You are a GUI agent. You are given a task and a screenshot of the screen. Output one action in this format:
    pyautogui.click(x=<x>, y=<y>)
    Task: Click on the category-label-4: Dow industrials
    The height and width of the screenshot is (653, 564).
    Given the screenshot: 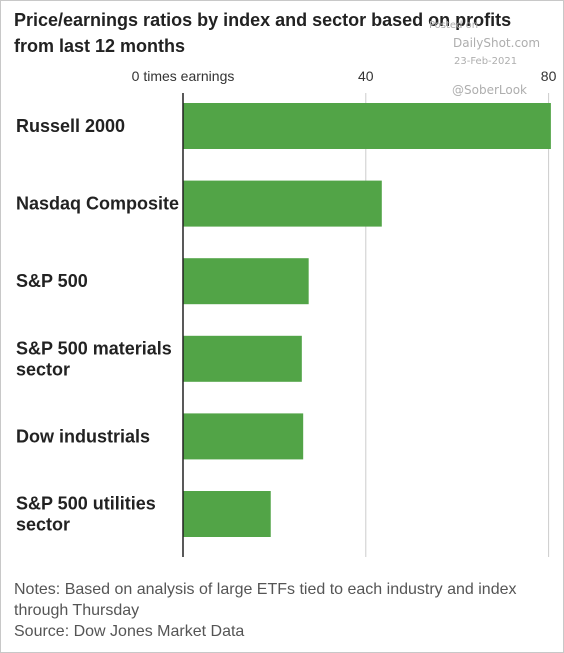 What is the action you would take?
    pyautogui.click(x=83, y=436)
    